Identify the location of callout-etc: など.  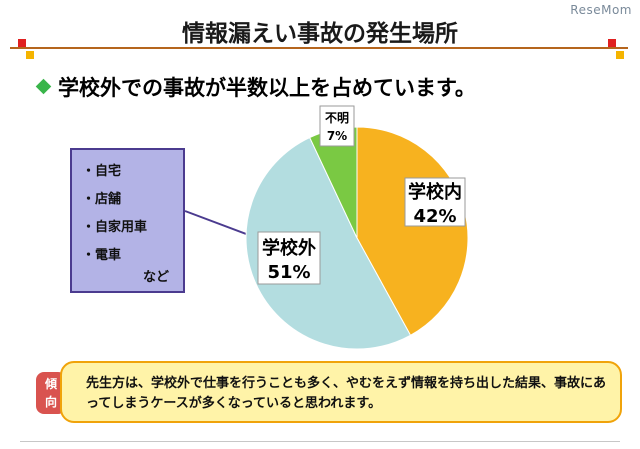
(155, 277).